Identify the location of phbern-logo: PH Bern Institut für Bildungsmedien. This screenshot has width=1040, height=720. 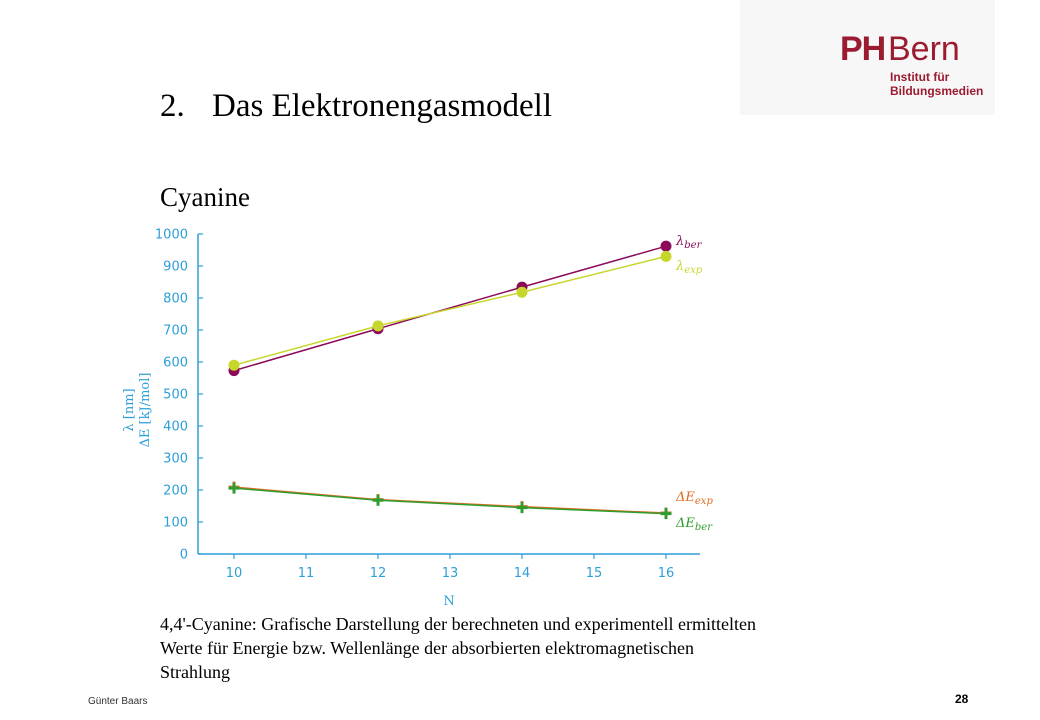
(867, 57).